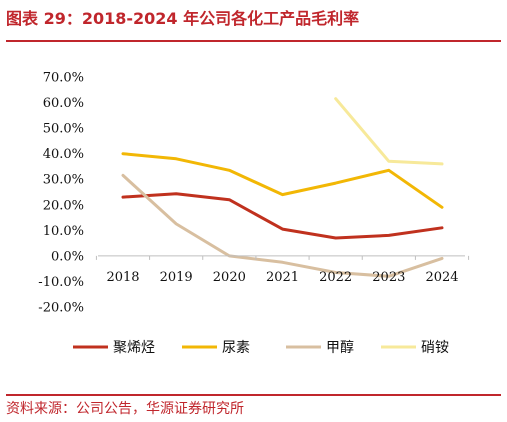  What do you see at coordinates (63, 205) in the screenshot?
I see `y-tick-label: 20.0%` at bounding box center [63, 205].